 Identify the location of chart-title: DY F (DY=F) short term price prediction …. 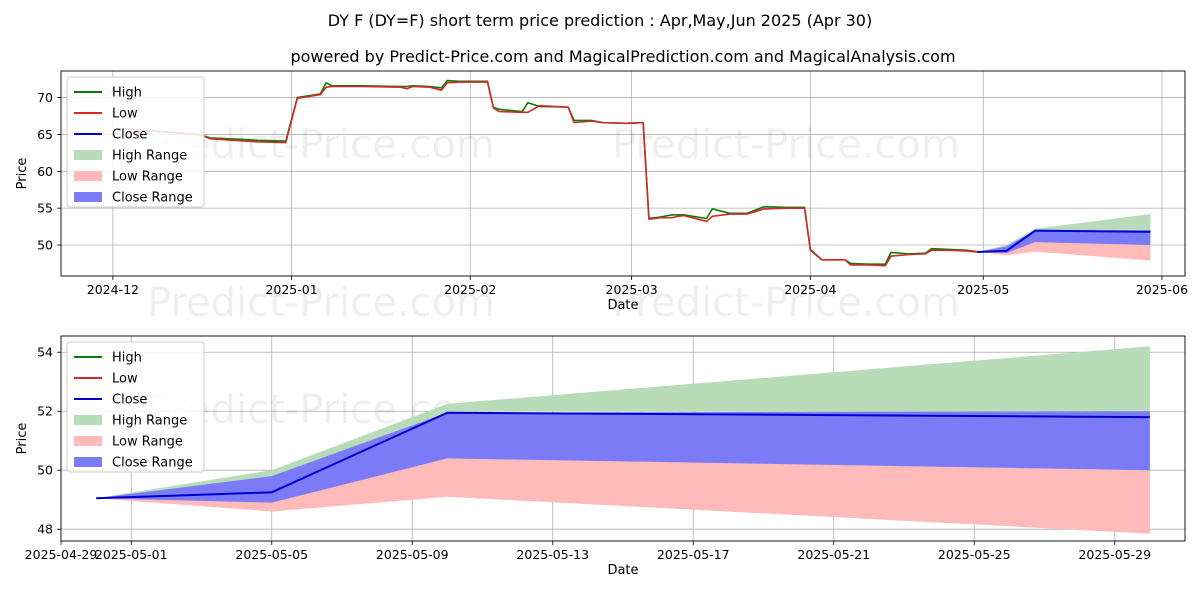
(600, 20).